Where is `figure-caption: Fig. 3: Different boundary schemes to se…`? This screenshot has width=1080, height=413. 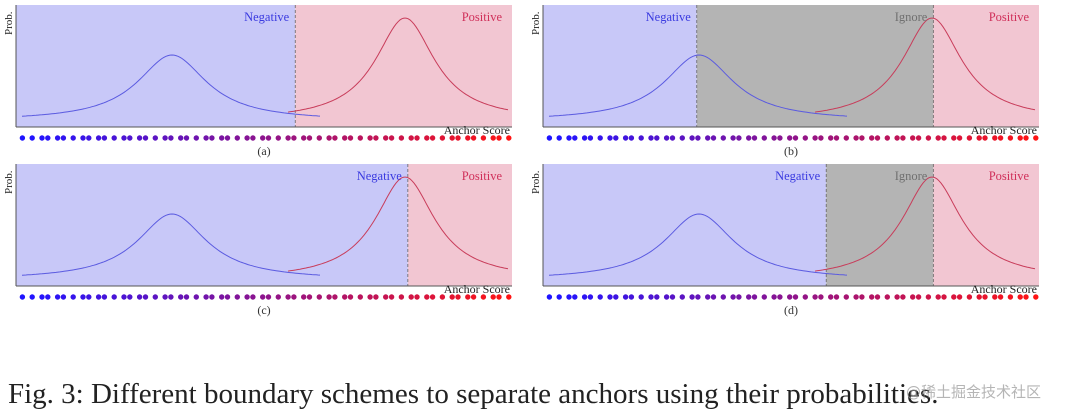 figure-caption: Fig. 3: Different boundary schemes to se… is located at coordinates (473, 394).